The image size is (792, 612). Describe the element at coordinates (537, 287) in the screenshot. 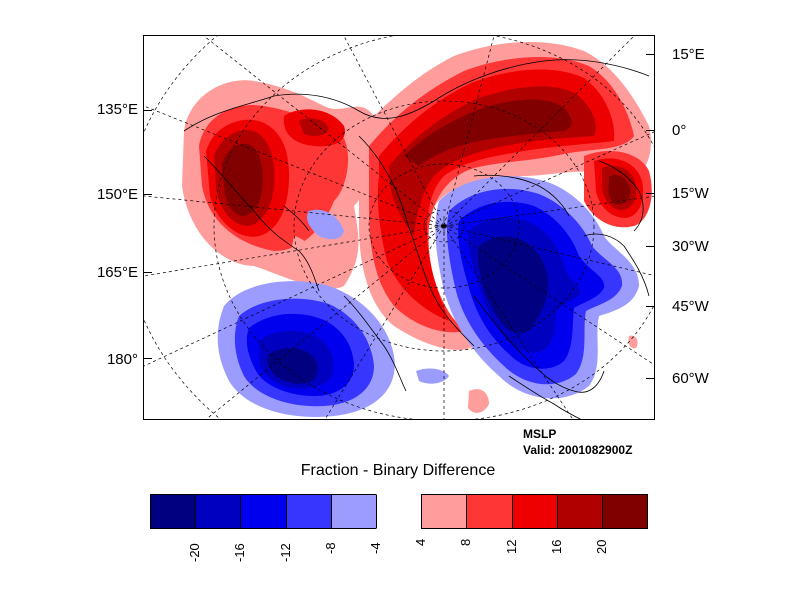

I see `negative-anomaly-arctic` at that location.